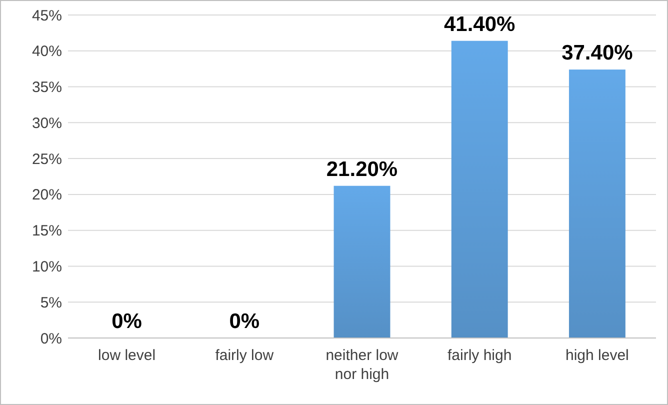 The width and height of the screenshot is (668, 405). What do you see at coordinates (51, 303) in the screenshot?
I see `y-tick-label: 5%` at bounding box center [51, 303].